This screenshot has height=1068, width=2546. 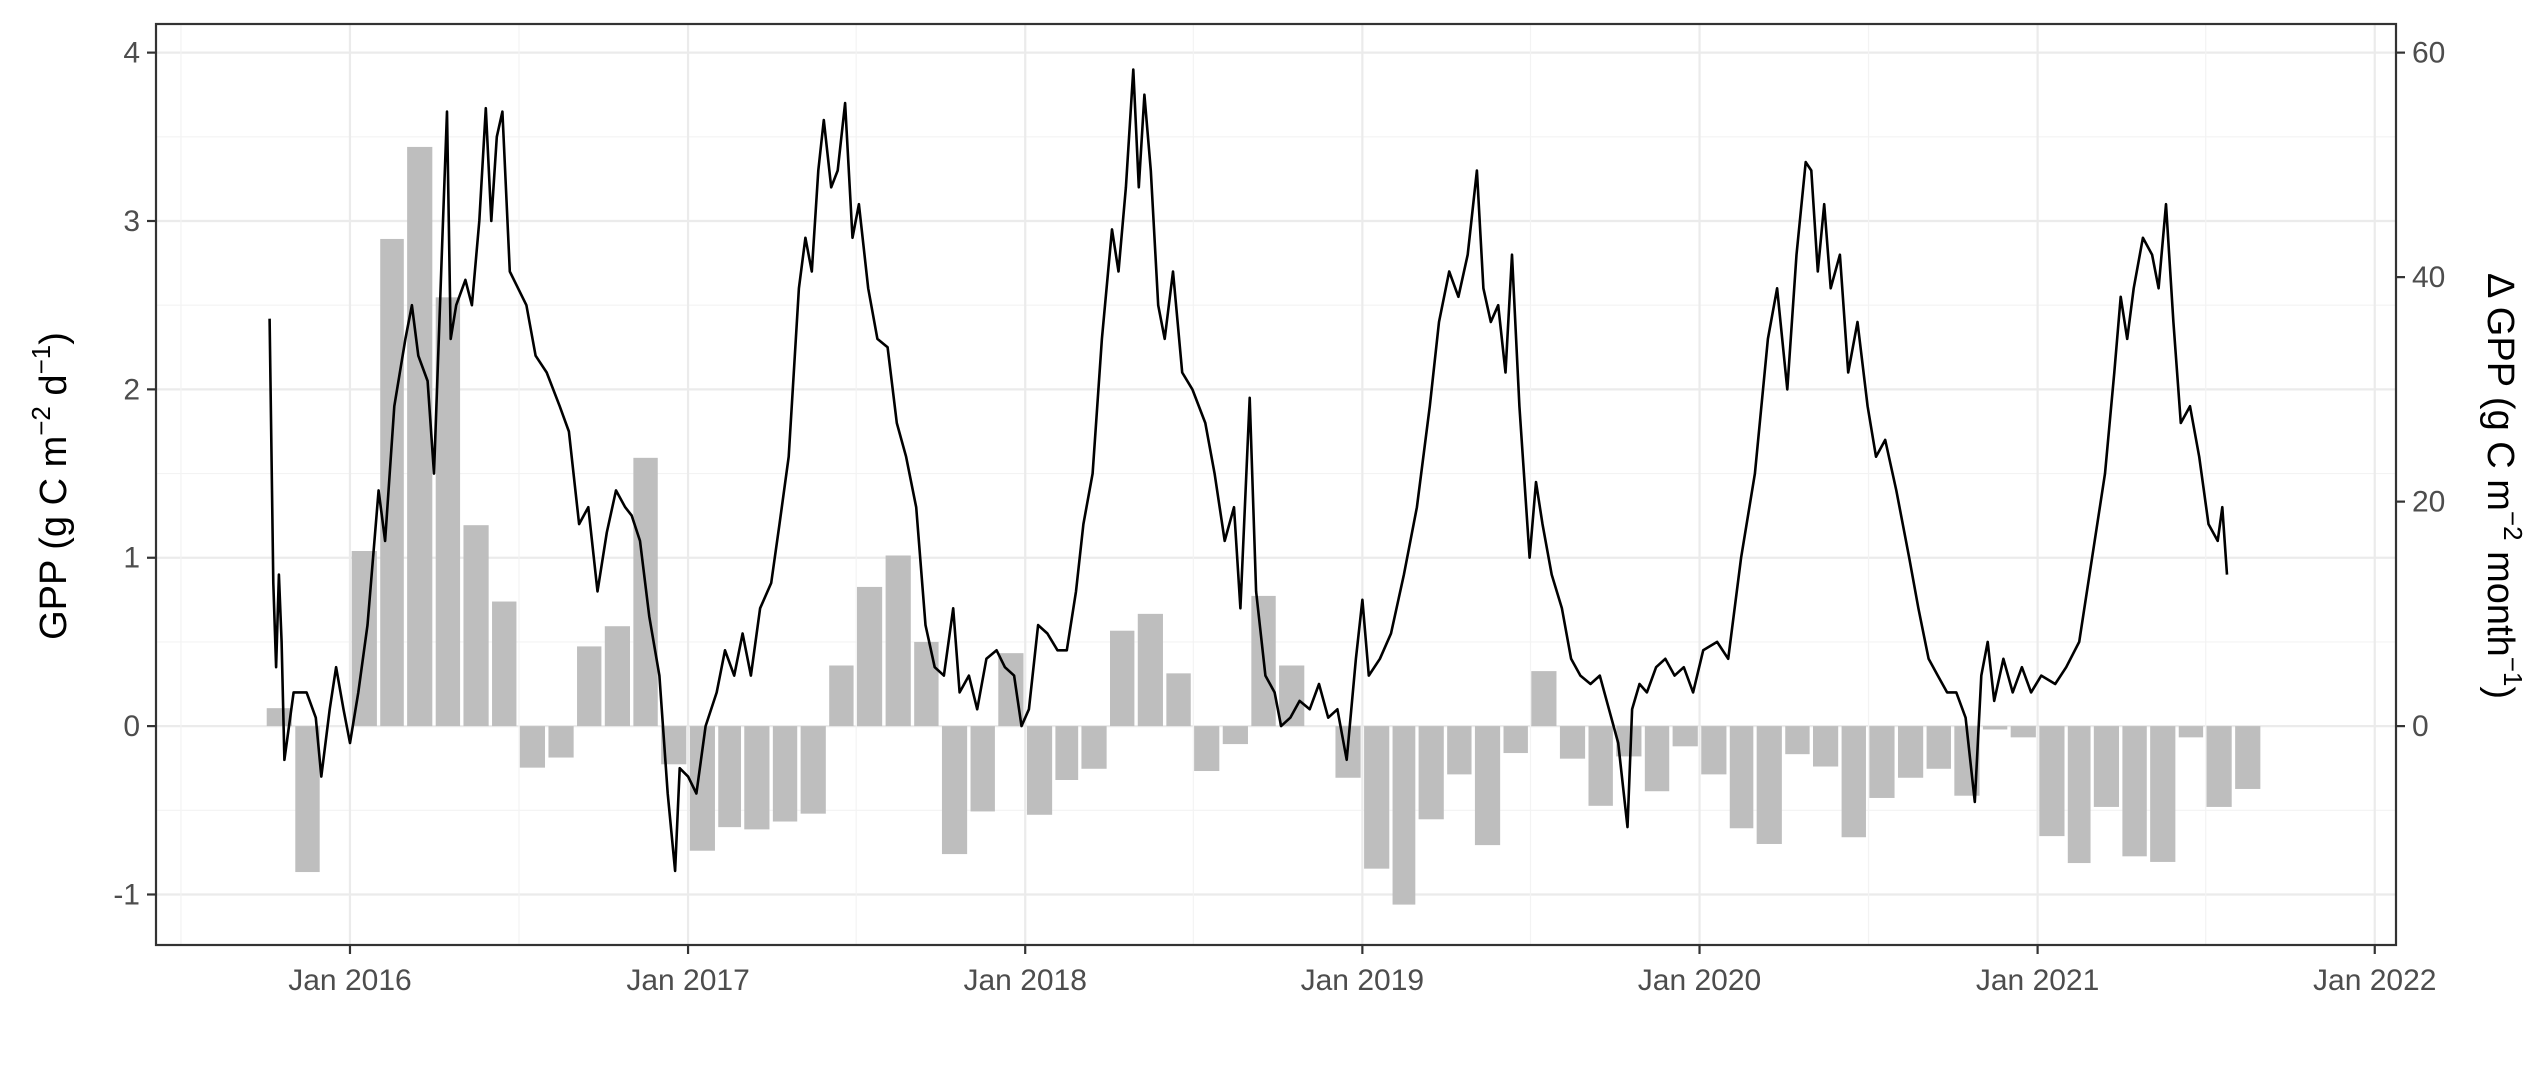 What do you see at coordinates (2500, 392) in the screenshot?
I see `right-axis-title-part-1: Δ GPP (g C m` at bounding box center [2500, 392].